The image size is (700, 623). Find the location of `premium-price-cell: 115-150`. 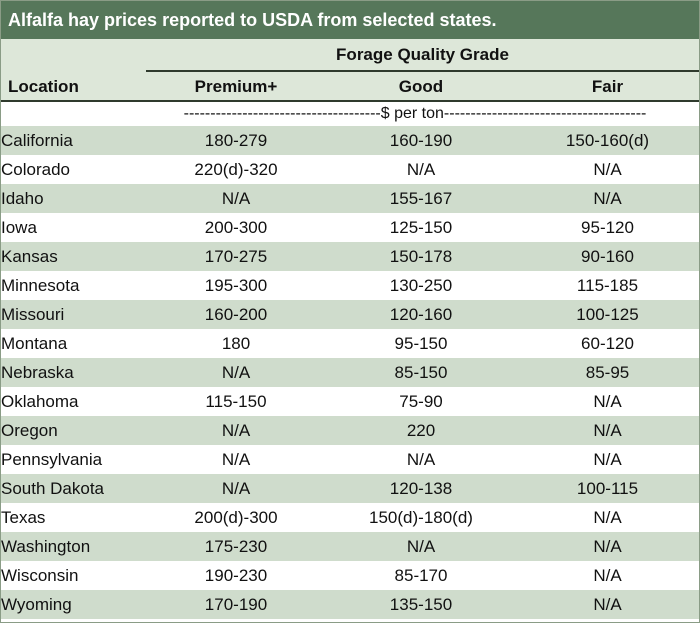

premium-price-cell: 115-150 is located at coordinates (236, 401).